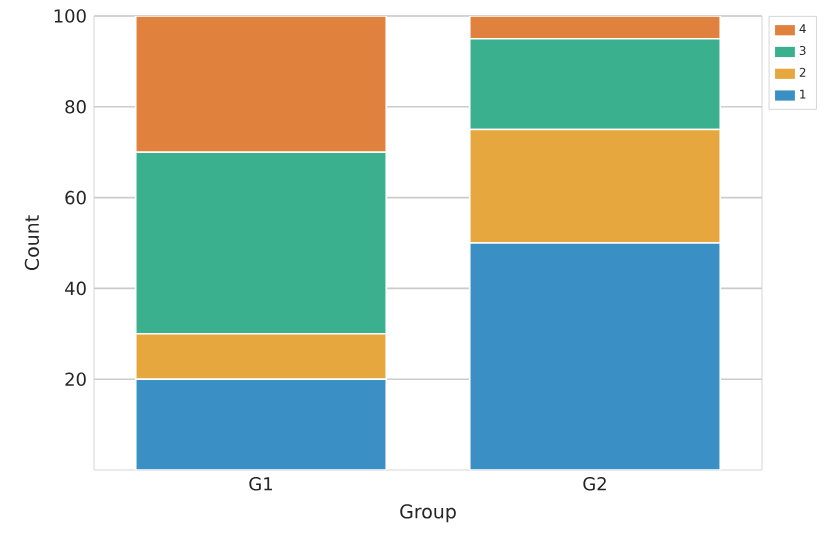  I want to click on y-tick-label: 20, so click(75, 379).